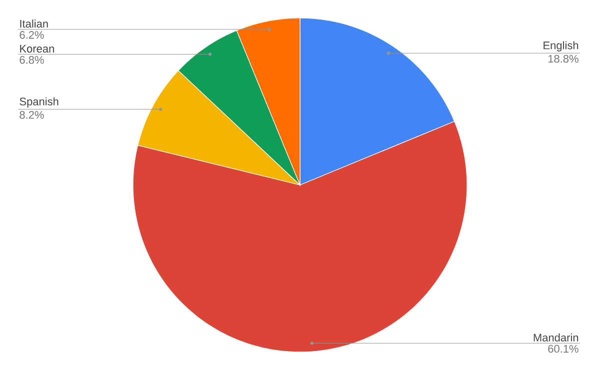  Describe the element at coordinates (32, 35) in the screenshot. I see `data-label: 6.2%` at that location.